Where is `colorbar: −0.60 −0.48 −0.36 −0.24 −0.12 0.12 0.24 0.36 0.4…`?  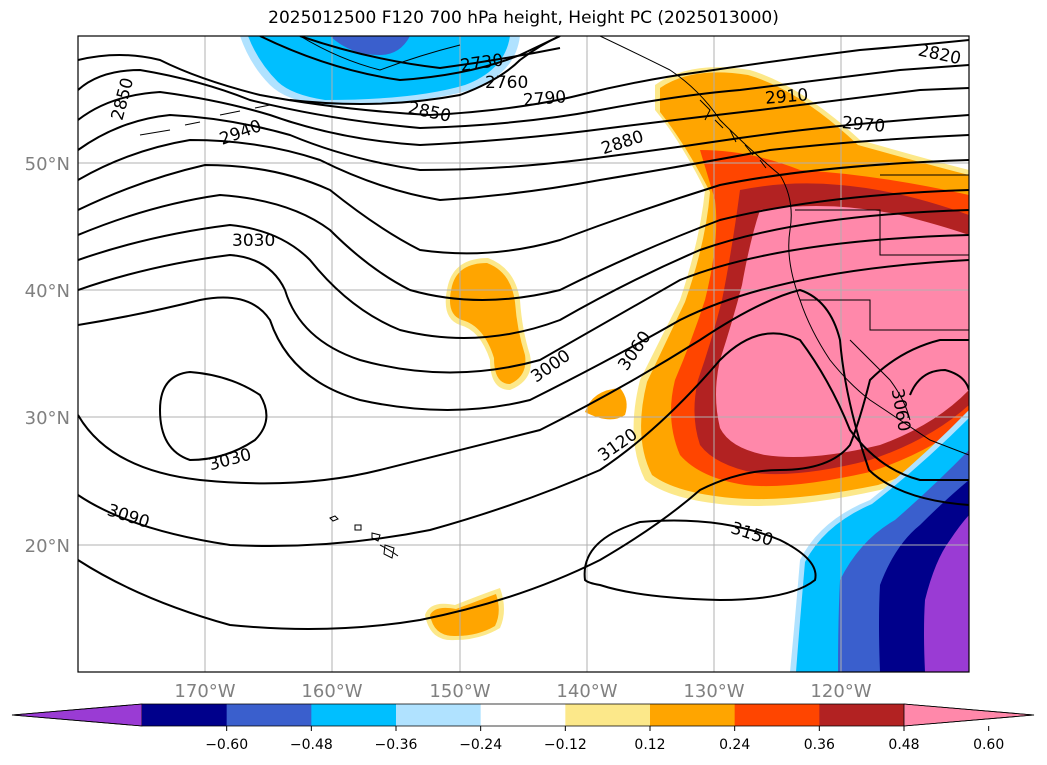 colorbar: −0.60 −0.48 −0.36 −0.24 −0.12 0.12 0.24 0.36 0.4… is located at coordinates (523, 728).